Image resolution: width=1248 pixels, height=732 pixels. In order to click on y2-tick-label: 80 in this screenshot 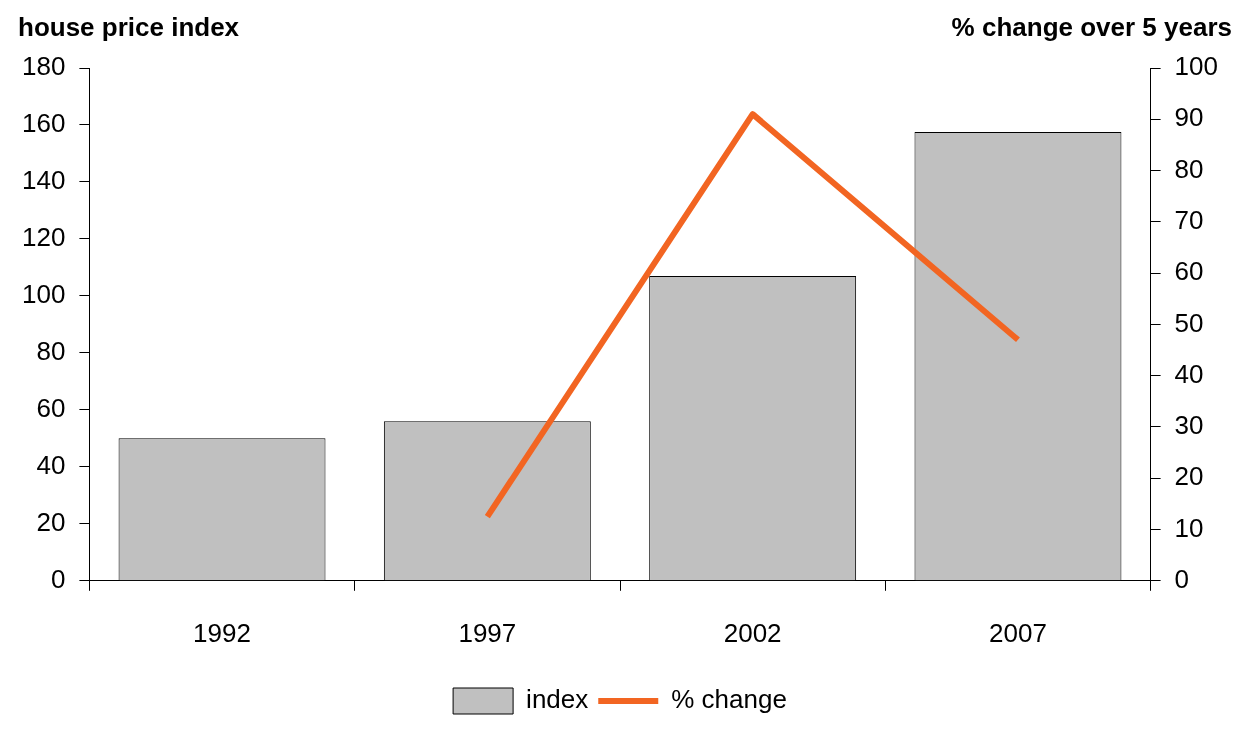, I will do `click(1189, 168)`.